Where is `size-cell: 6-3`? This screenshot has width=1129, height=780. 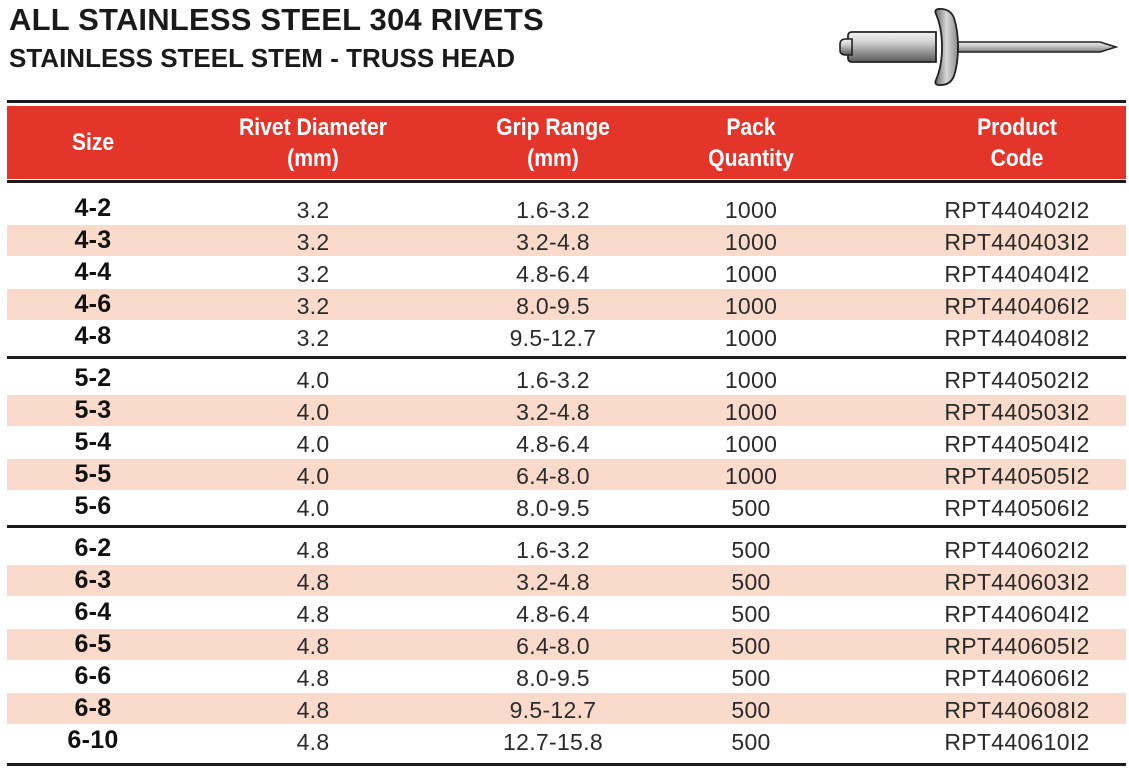
size-cell: 6-3 is located at coordinates (93, 580).